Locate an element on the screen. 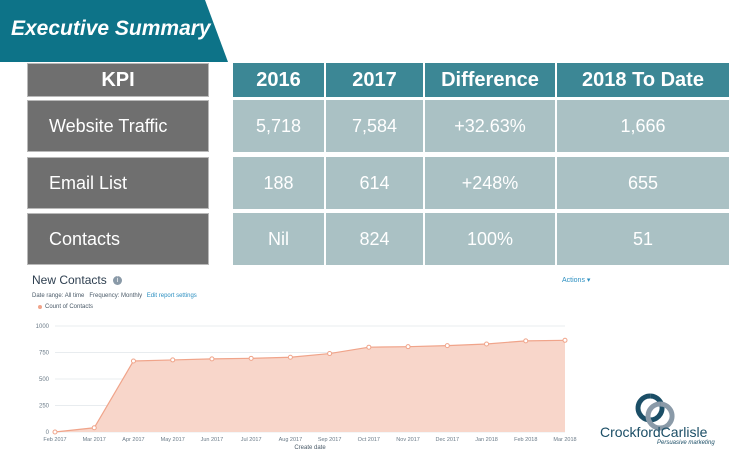 Image resolution: width=750 pixels, height=469 pixels. crockford-carlisle-logo is located at coordinates (655, 412).